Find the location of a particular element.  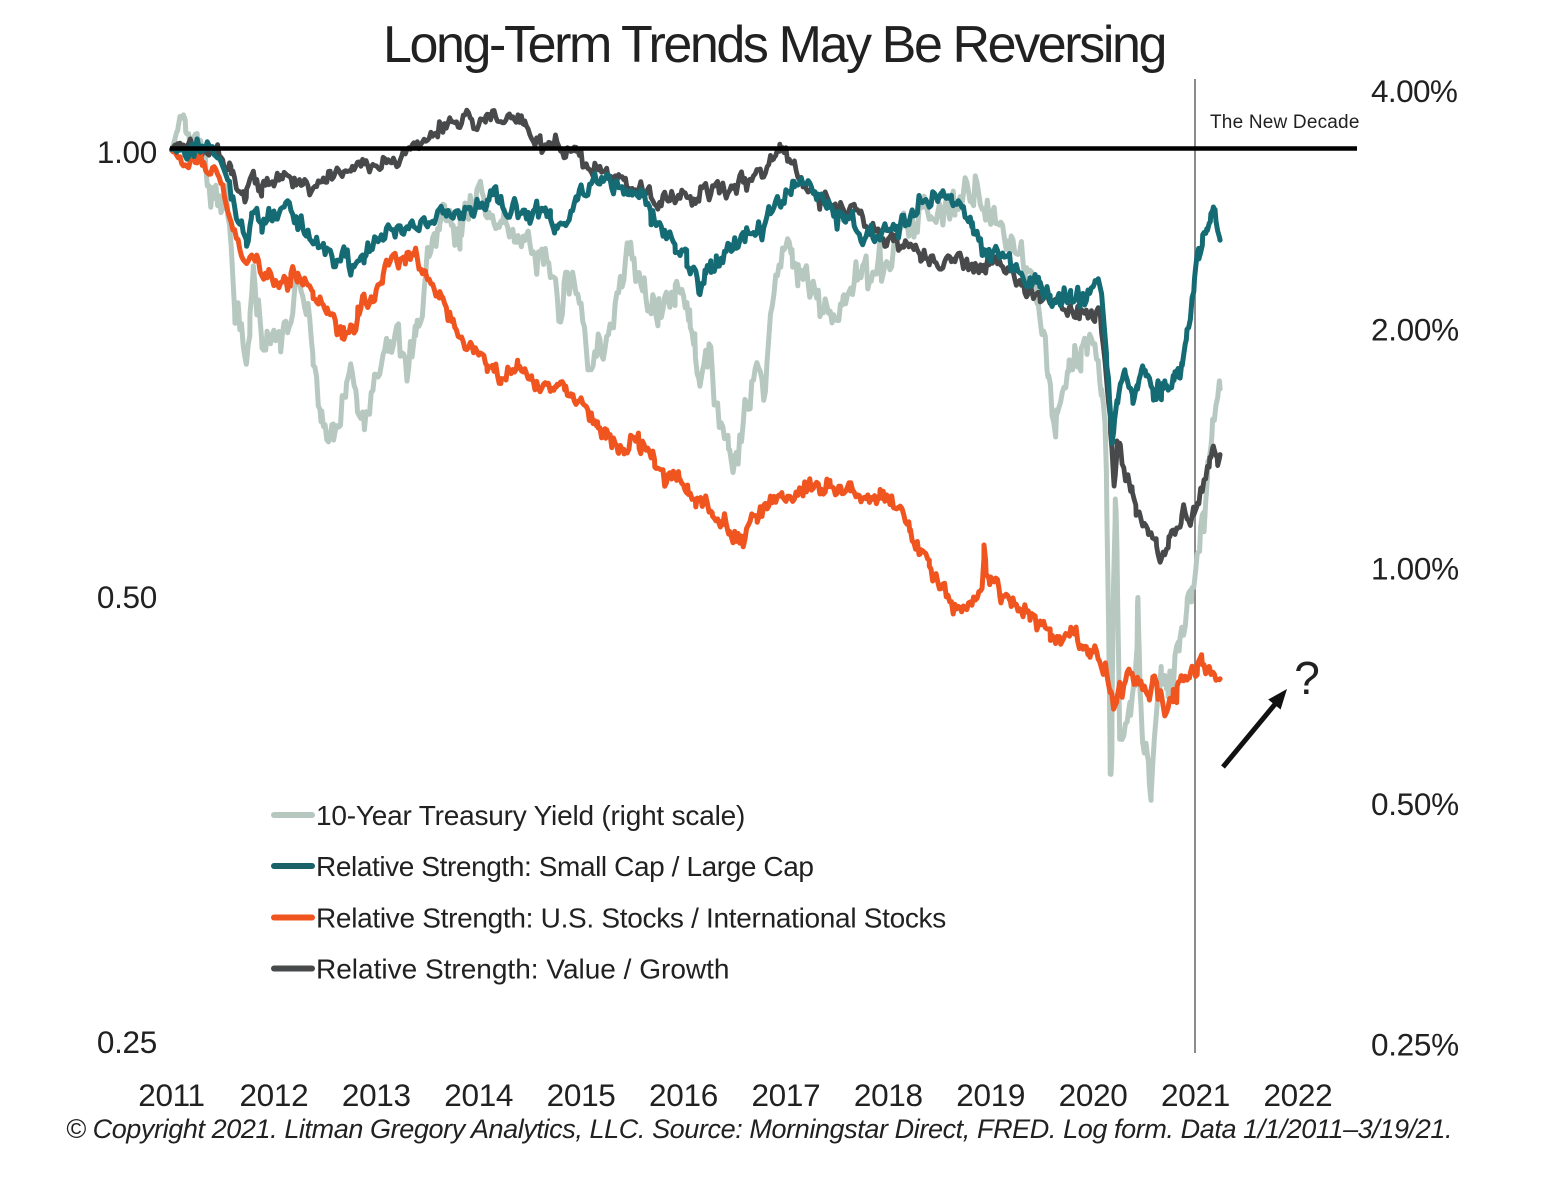

svg-text: 2012 is located at coordinates (273, 1095).